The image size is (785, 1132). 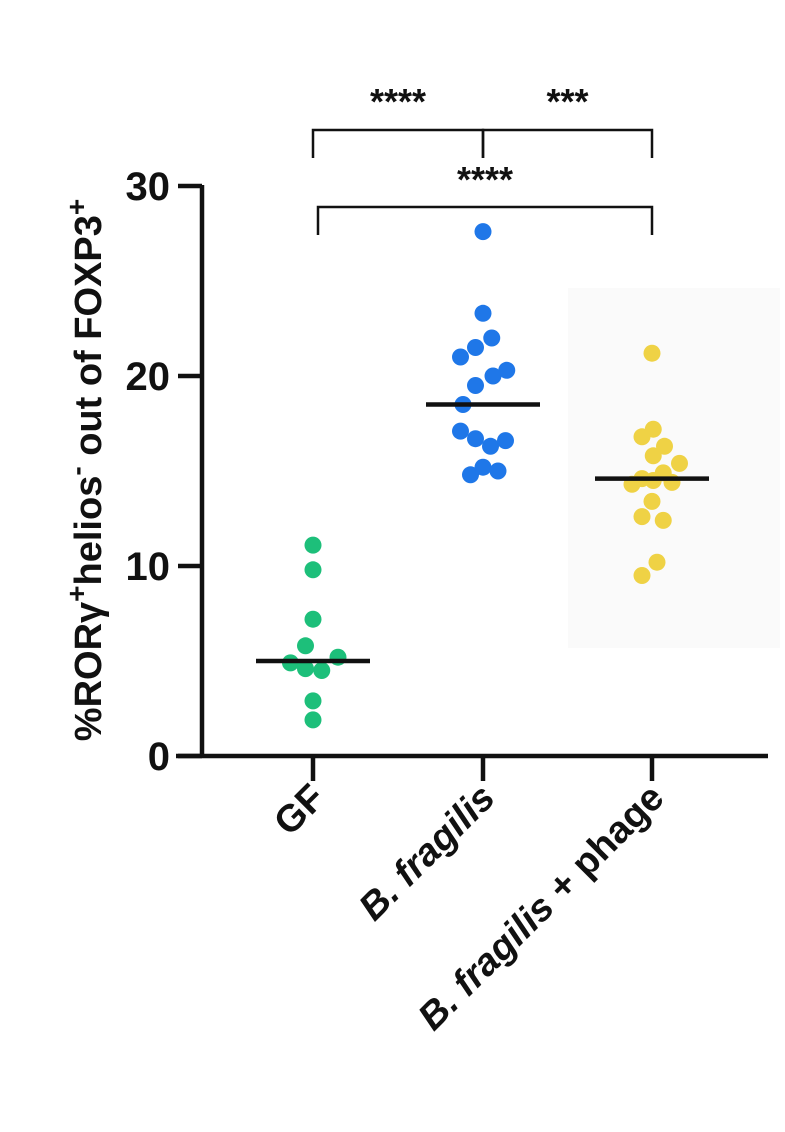 I want to click on y-tick-label: 0, so click(x=159, y=757).